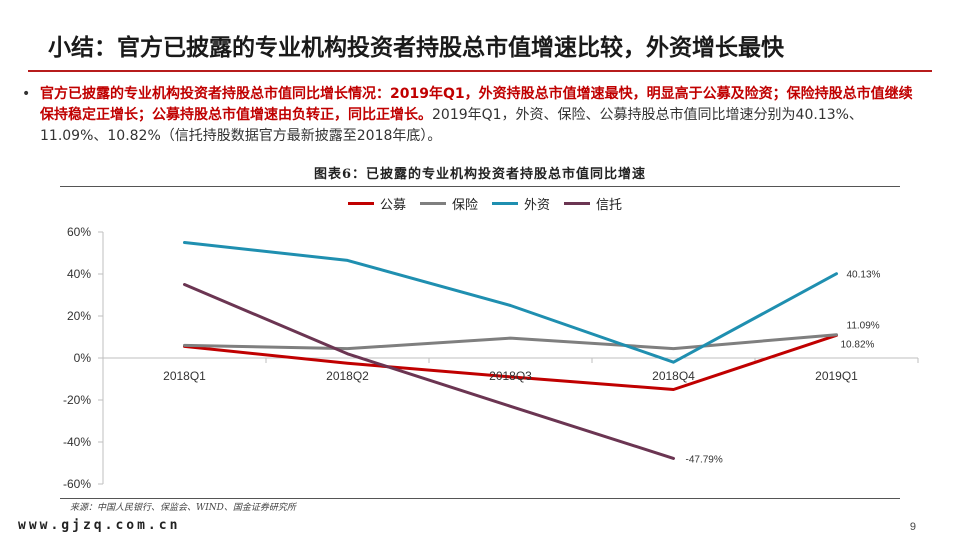 This screenshot has width=960, height=540. I want to click on figure-bottom-rule, so click(480, 498).